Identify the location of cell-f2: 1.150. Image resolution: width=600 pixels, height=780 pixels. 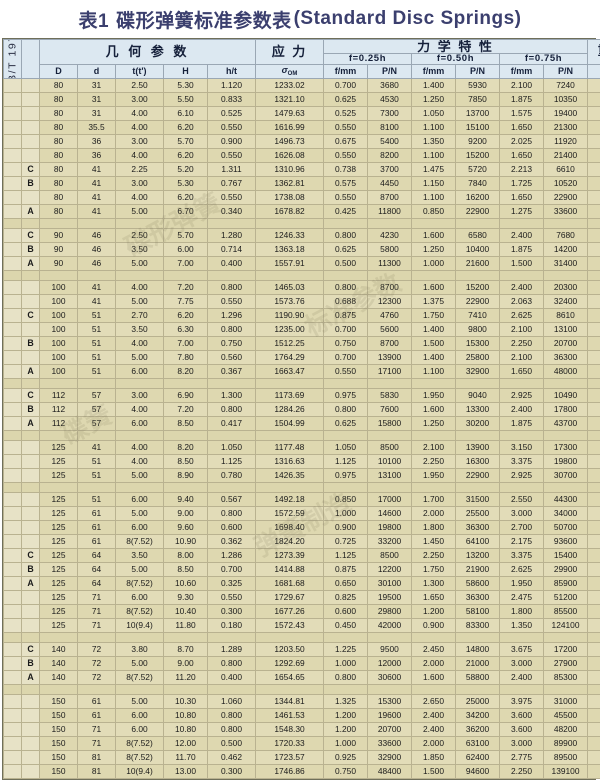
(434, 183).